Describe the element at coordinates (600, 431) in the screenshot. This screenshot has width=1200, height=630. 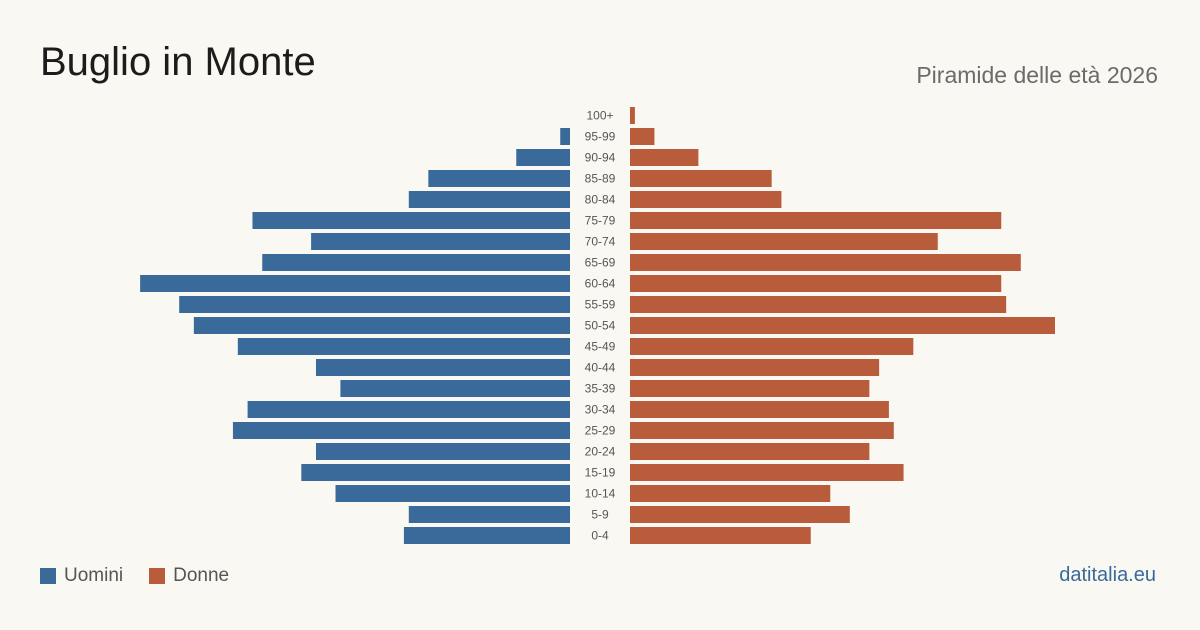
I see `age-label: 25-29` at that location.